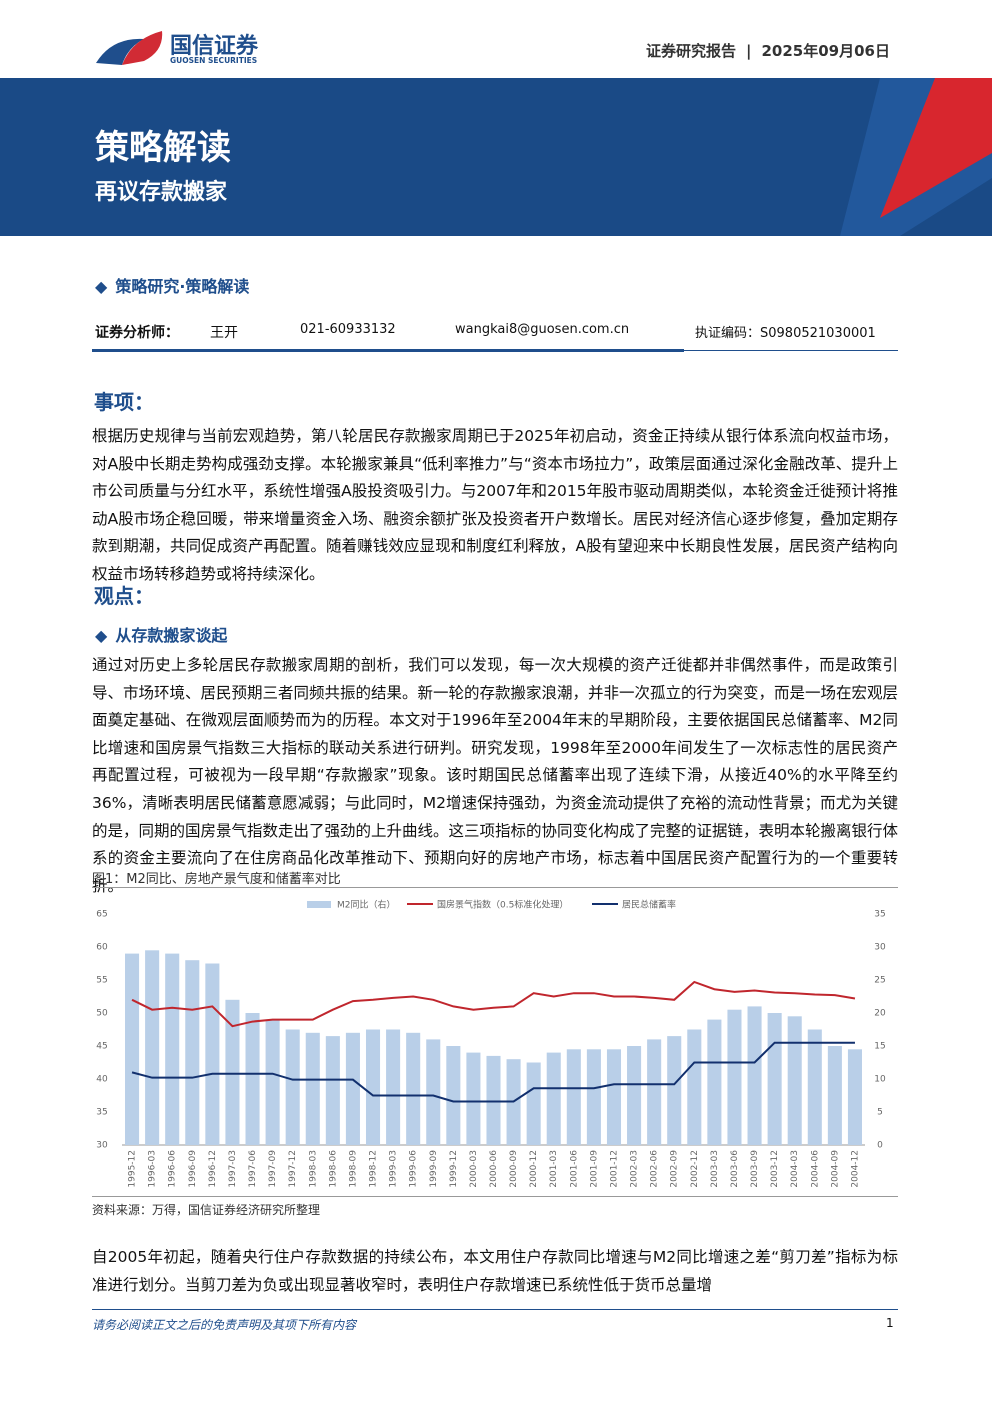 This screenshot has width=992, height=1403. What do you see at coordinates (161, 192) in the screenshot?
I see `banner-subtitle: 再议存款搬家` at bounding box center [161, 192].